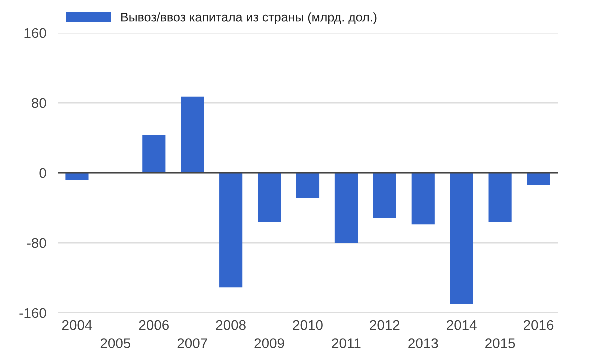 This screenshot has width=600, height=349. What do you see at coordinates (249, 18) in the screenshot?
I see `legend-label: Вывоз/ввоз капитала из страны (млрд. дол.)` at bounding box center [249, 18].